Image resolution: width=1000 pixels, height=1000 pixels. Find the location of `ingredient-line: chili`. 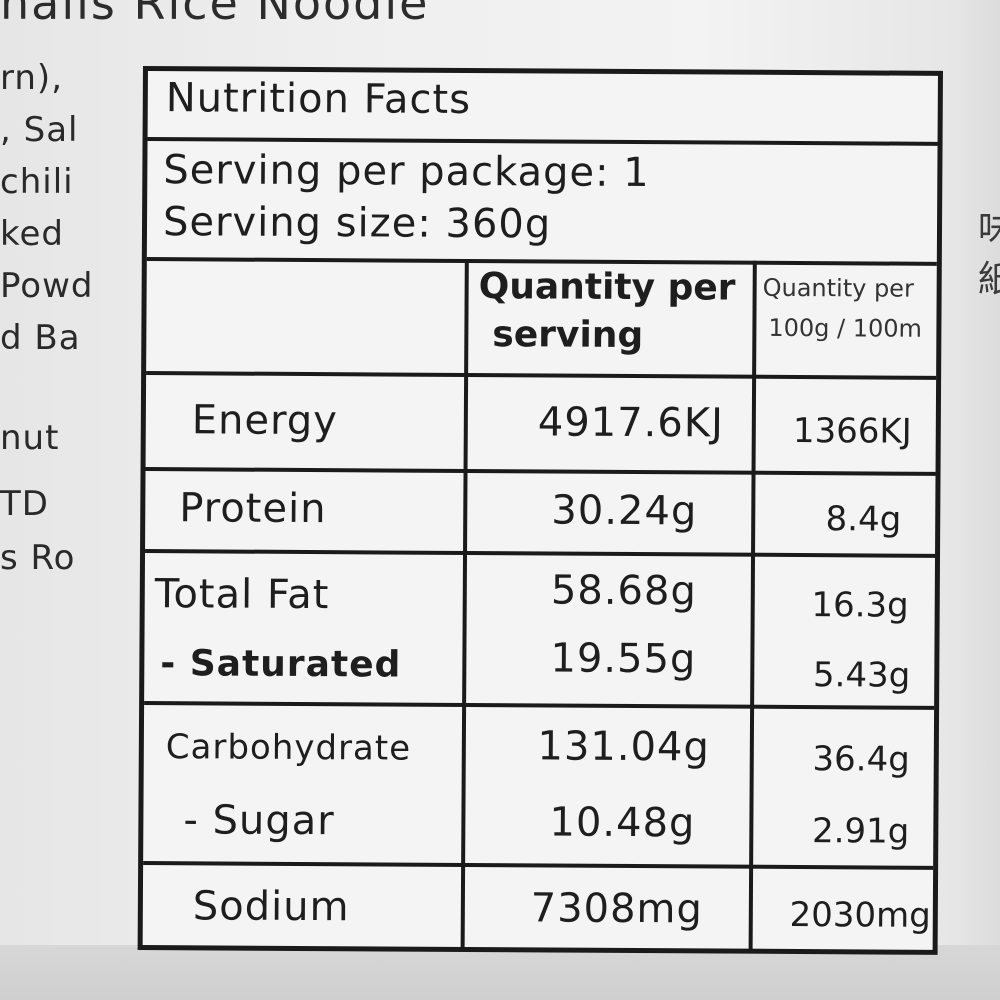

ingredient-line: chili is located at coordinates (37, 182).